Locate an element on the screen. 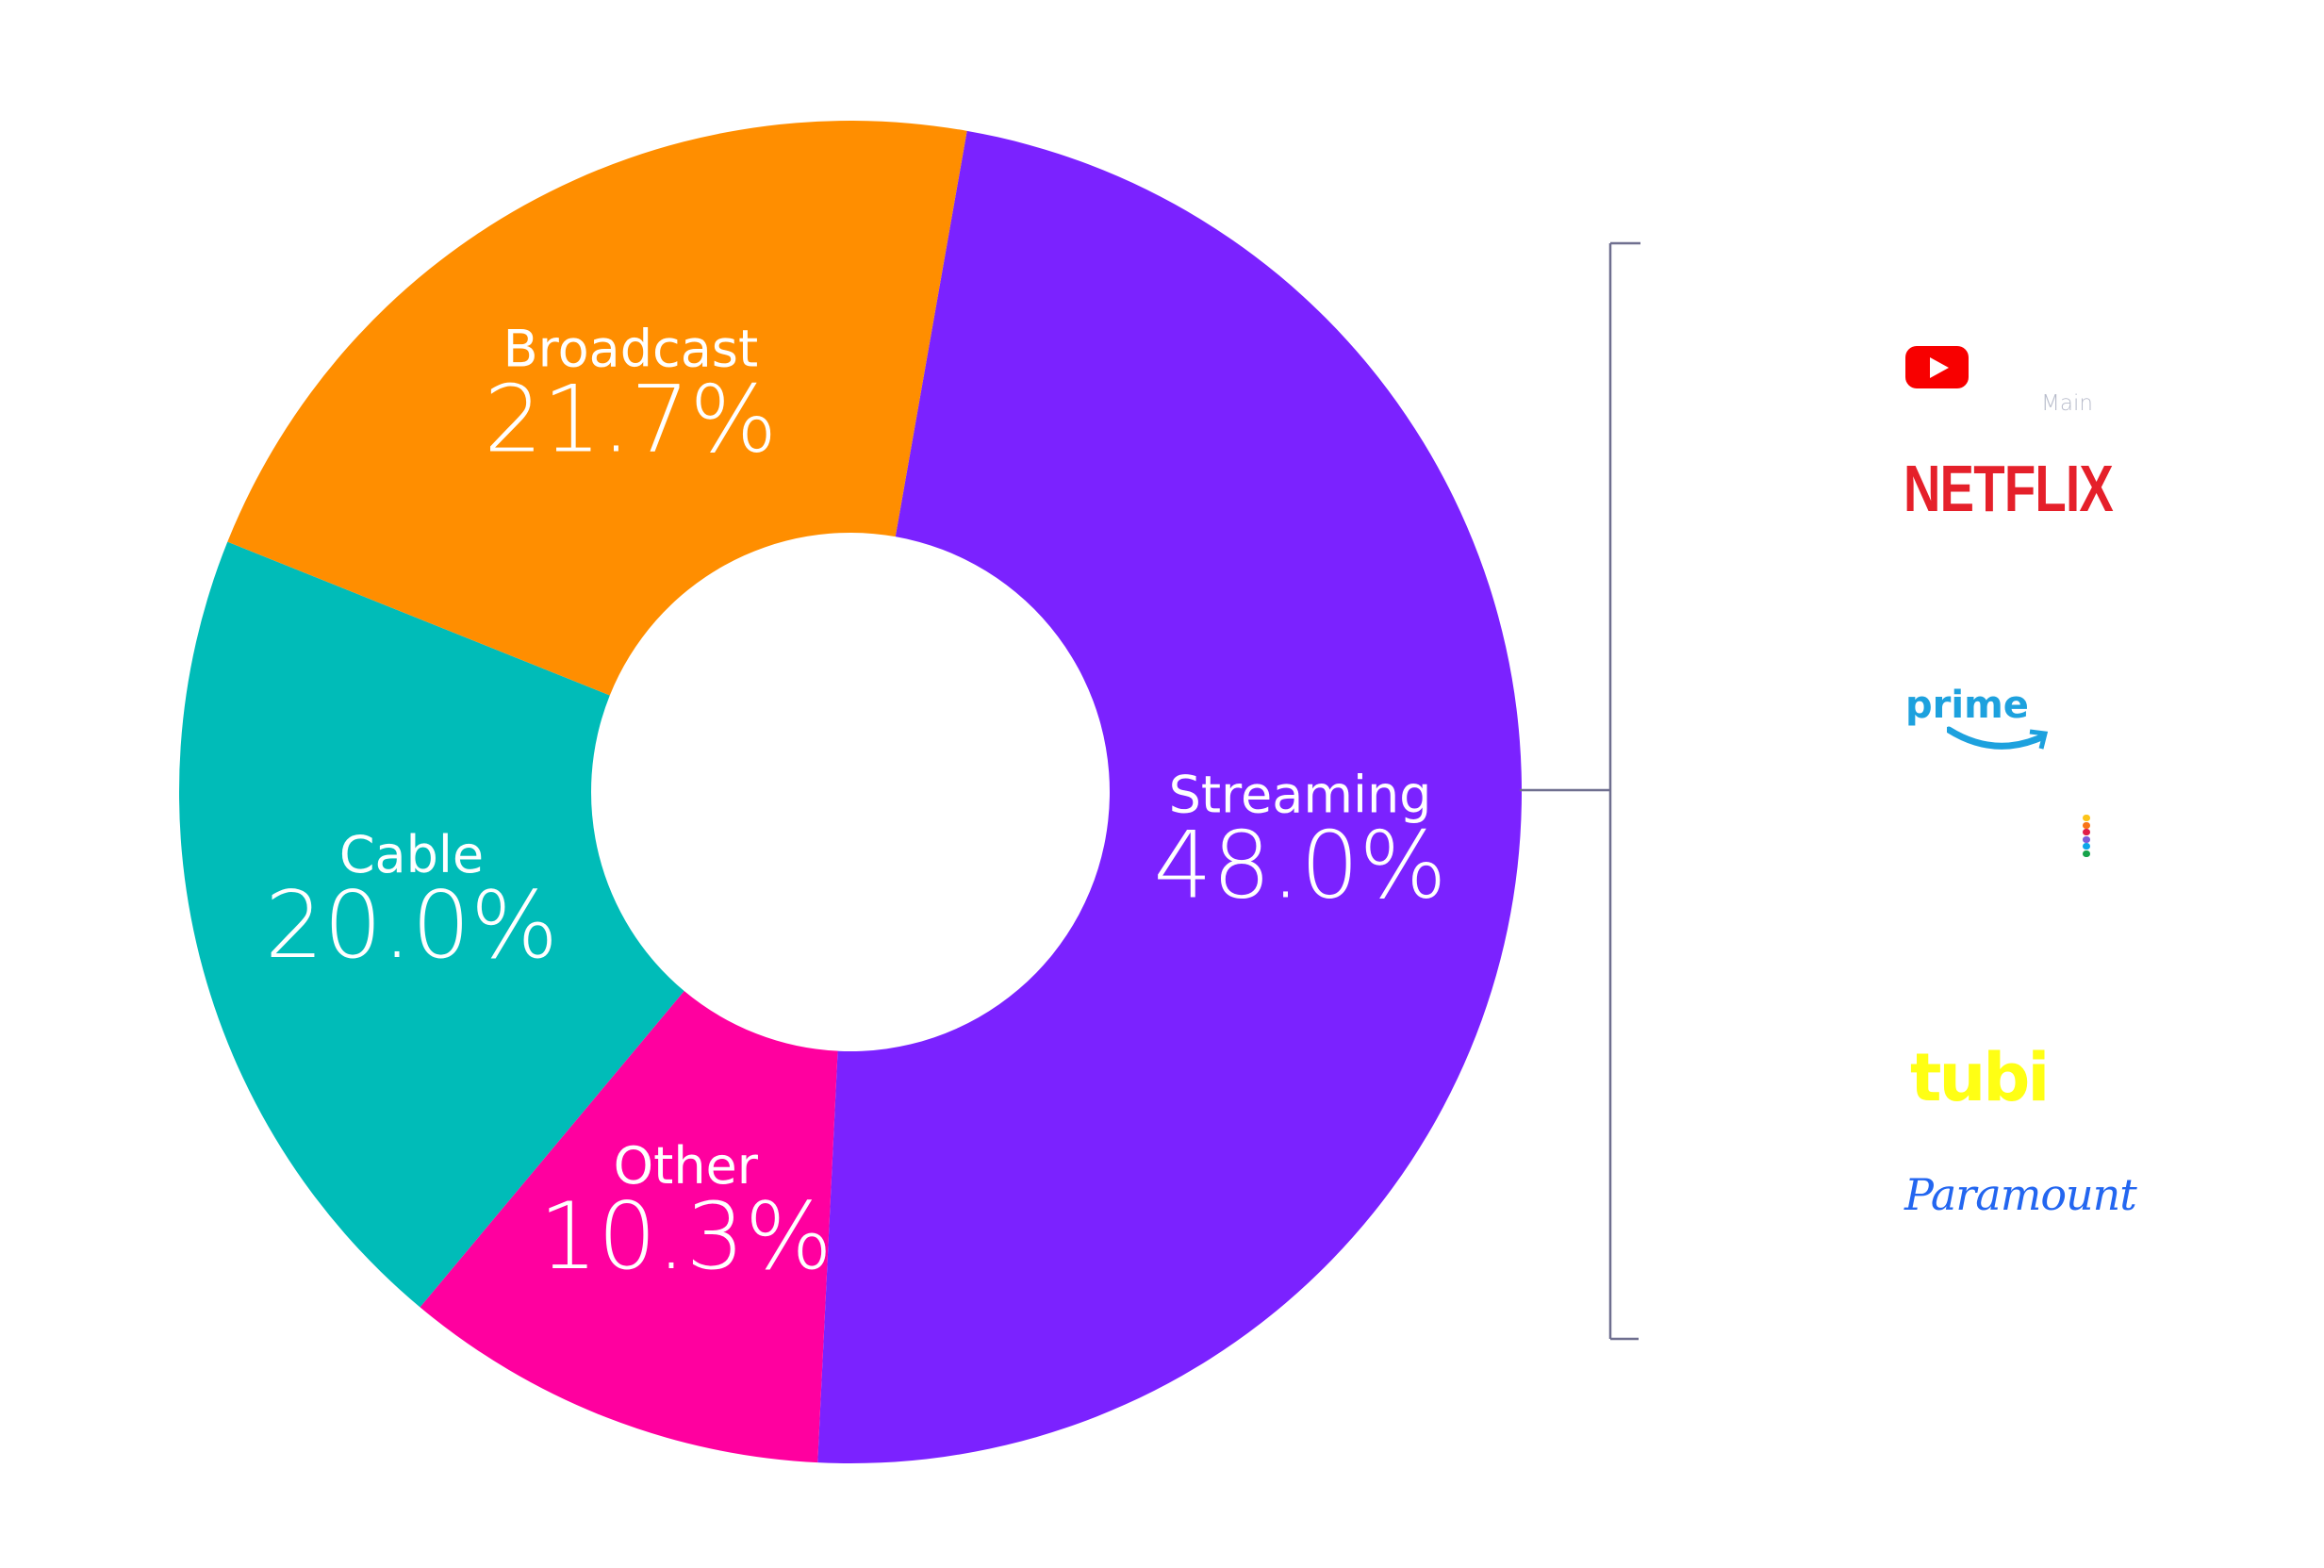 This screenshot has width=2324, height=1568. youtube-icon is located at coordinates (1937, 367).